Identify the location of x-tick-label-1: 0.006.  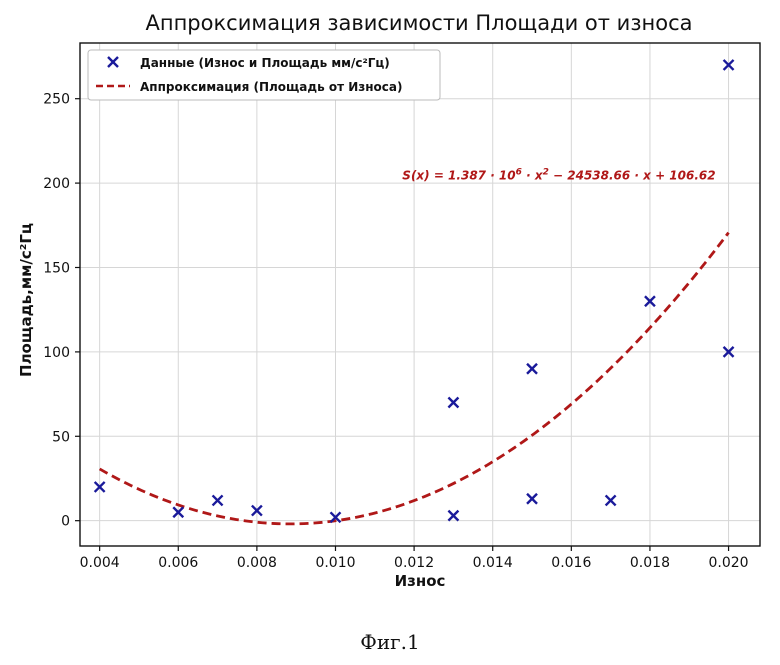
(178, 563).